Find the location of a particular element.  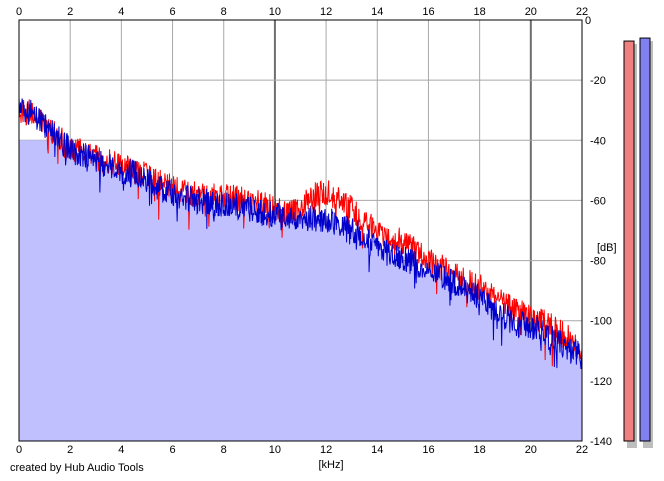

y-axis-label: [dB] is located at coordinates (607, 248).